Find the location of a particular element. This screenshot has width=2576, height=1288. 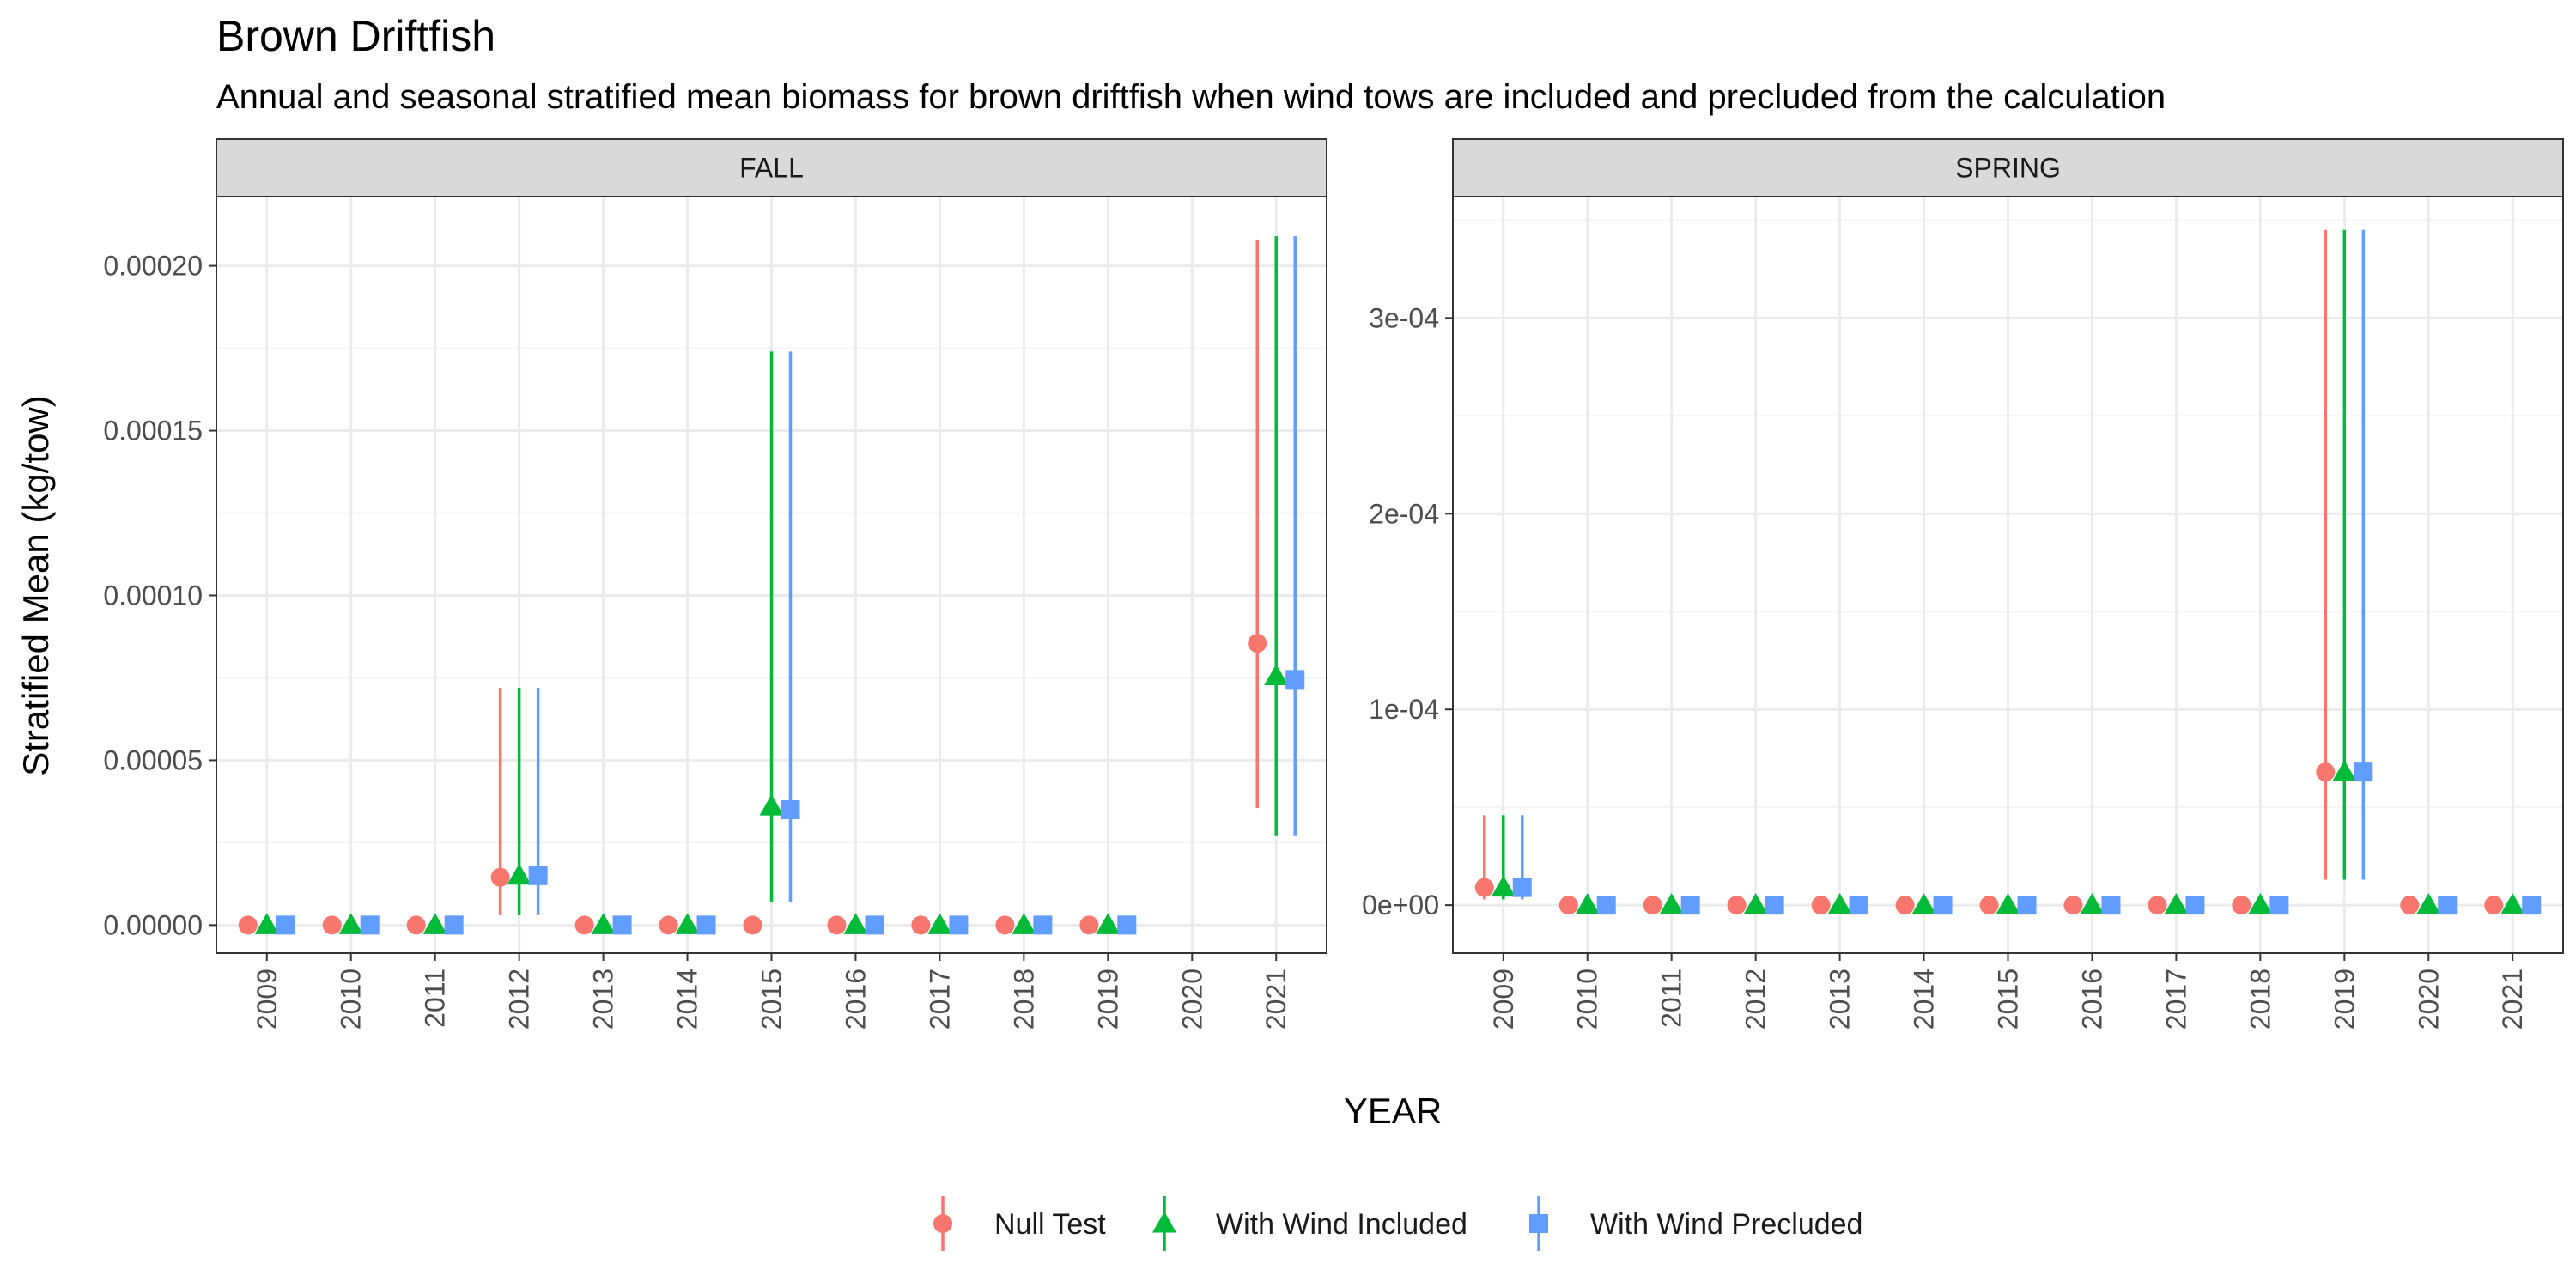

y-axis-label: Stratified Mean (kg/tow) is located at coordinates (36, 585).